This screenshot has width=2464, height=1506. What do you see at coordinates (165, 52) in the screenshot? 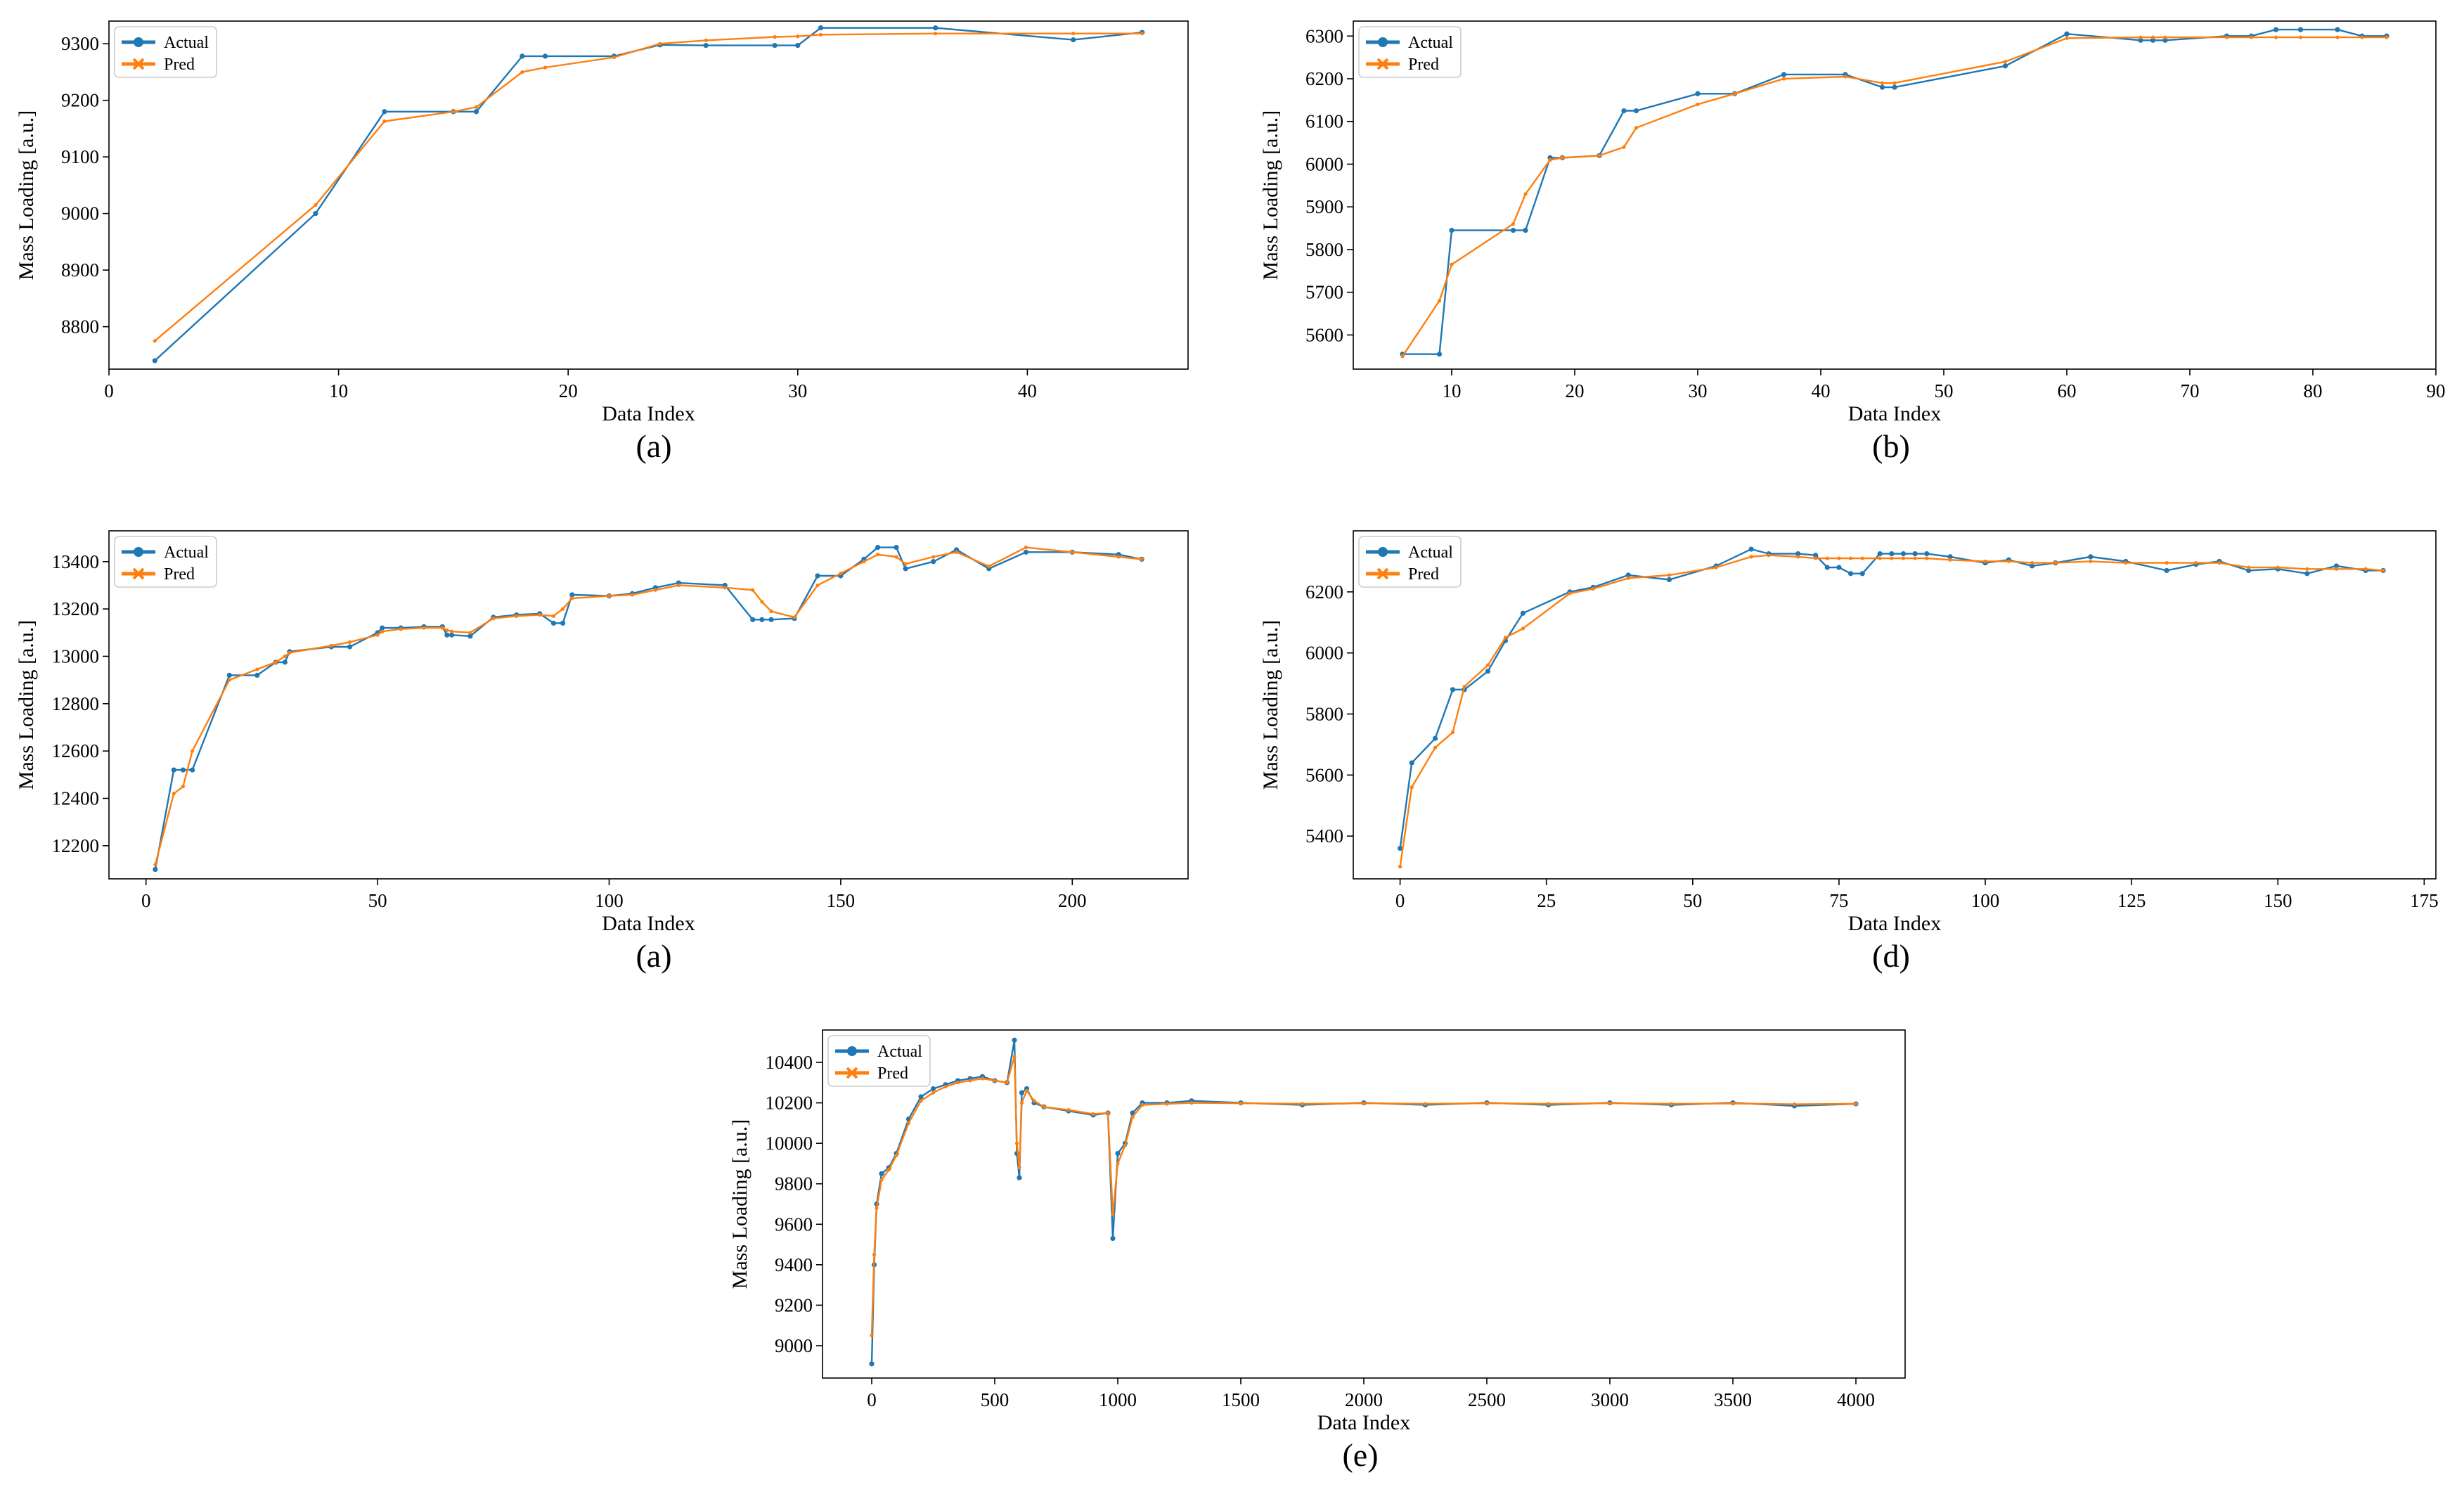
I see `legend: Actual Pred` at bounding box center [165, 52].